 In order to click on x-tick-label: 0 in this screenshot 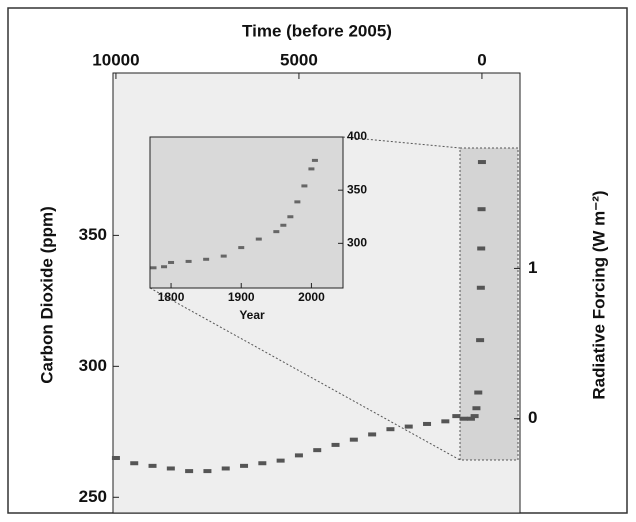, I will do `click(481, 59)`.